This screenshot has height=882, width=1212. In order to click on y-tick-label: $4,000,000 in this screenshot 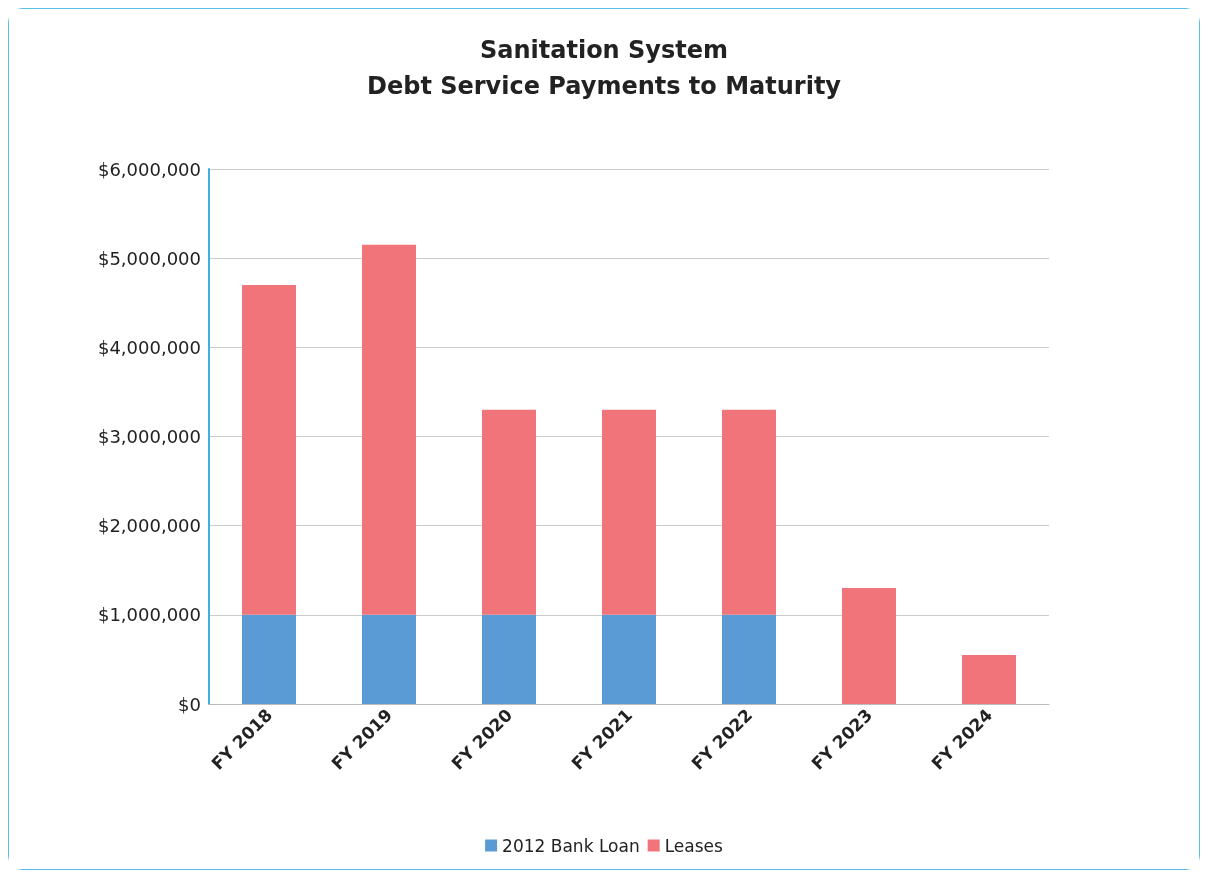, I will do `click(149, 347)`.